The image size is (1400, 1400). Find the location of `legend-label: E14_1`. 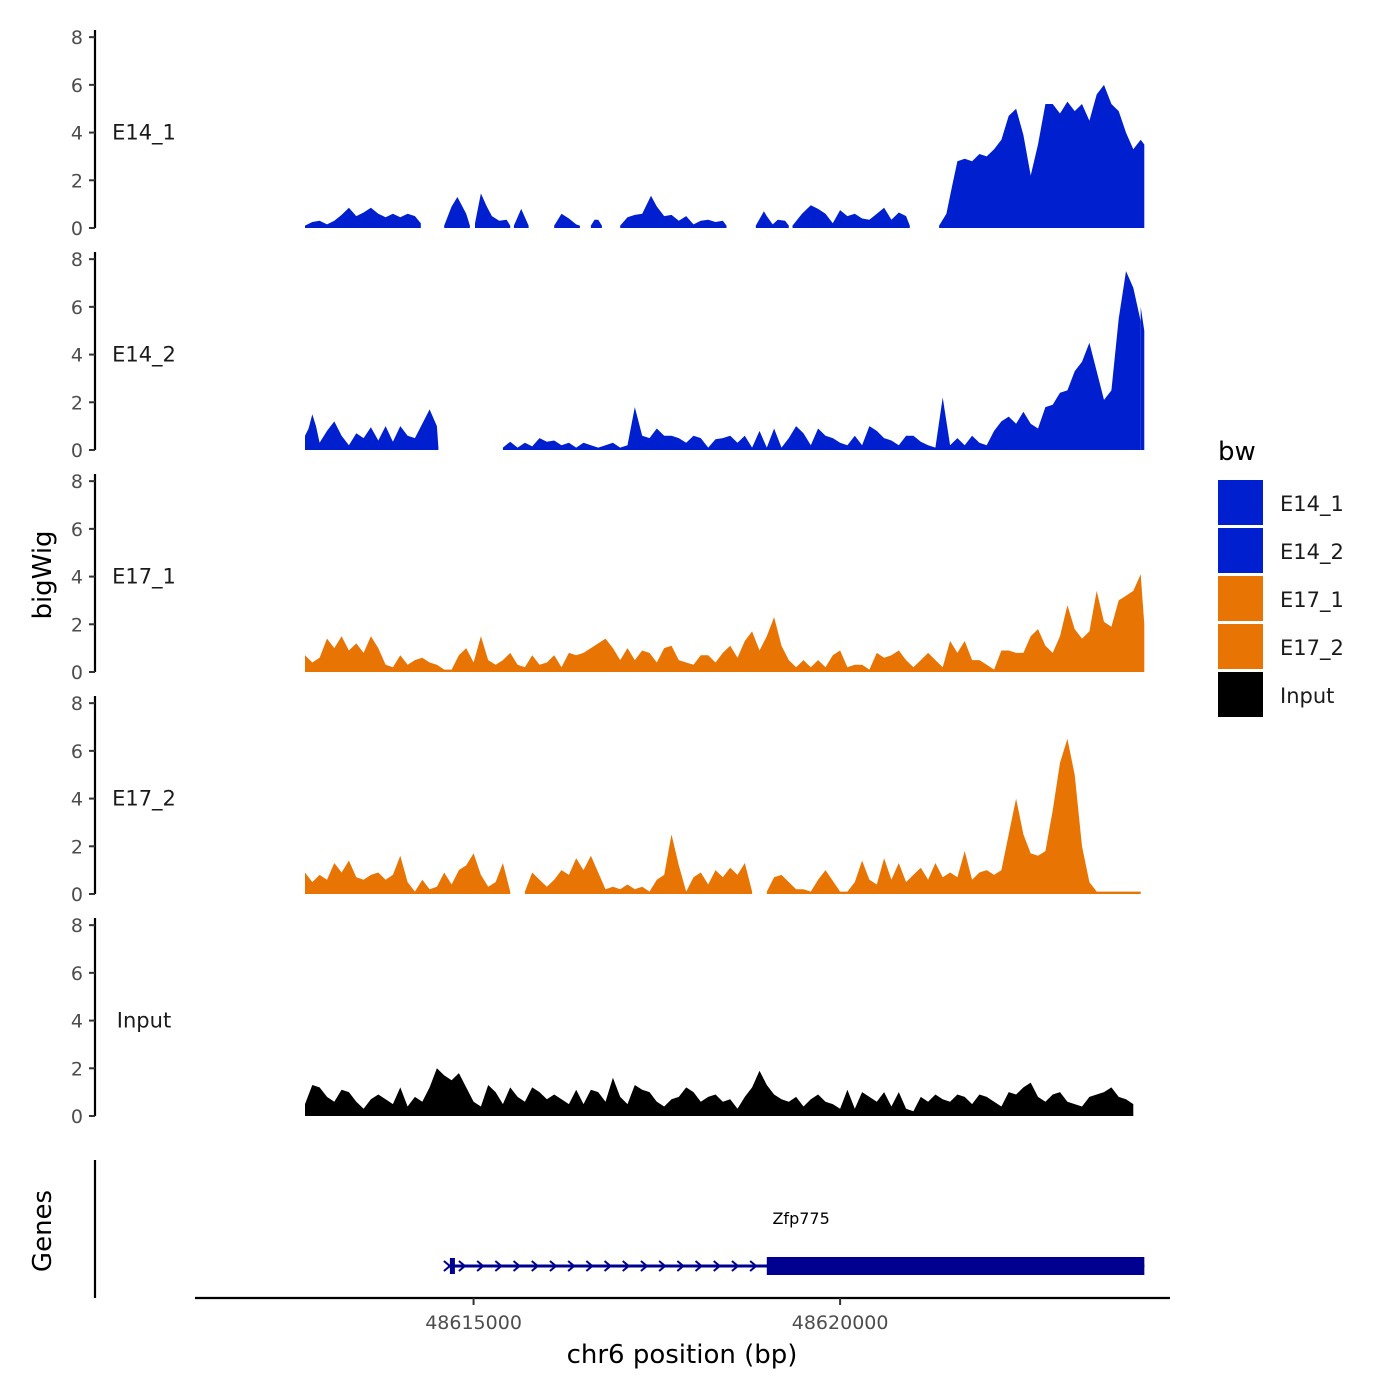

legend-label: E14_1 is located at coordinates (1312, 504).